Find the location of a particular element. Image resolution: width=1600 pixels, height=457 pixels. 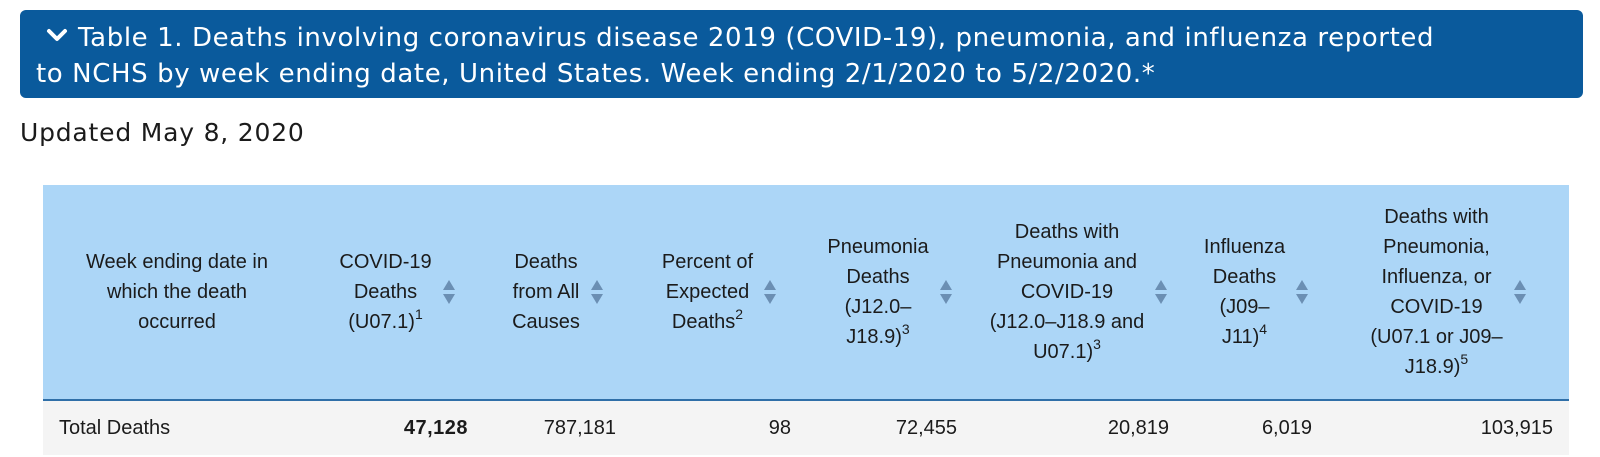

column-header-3: Percent of Expected Deaths2 is located at coordinates (719, 293).